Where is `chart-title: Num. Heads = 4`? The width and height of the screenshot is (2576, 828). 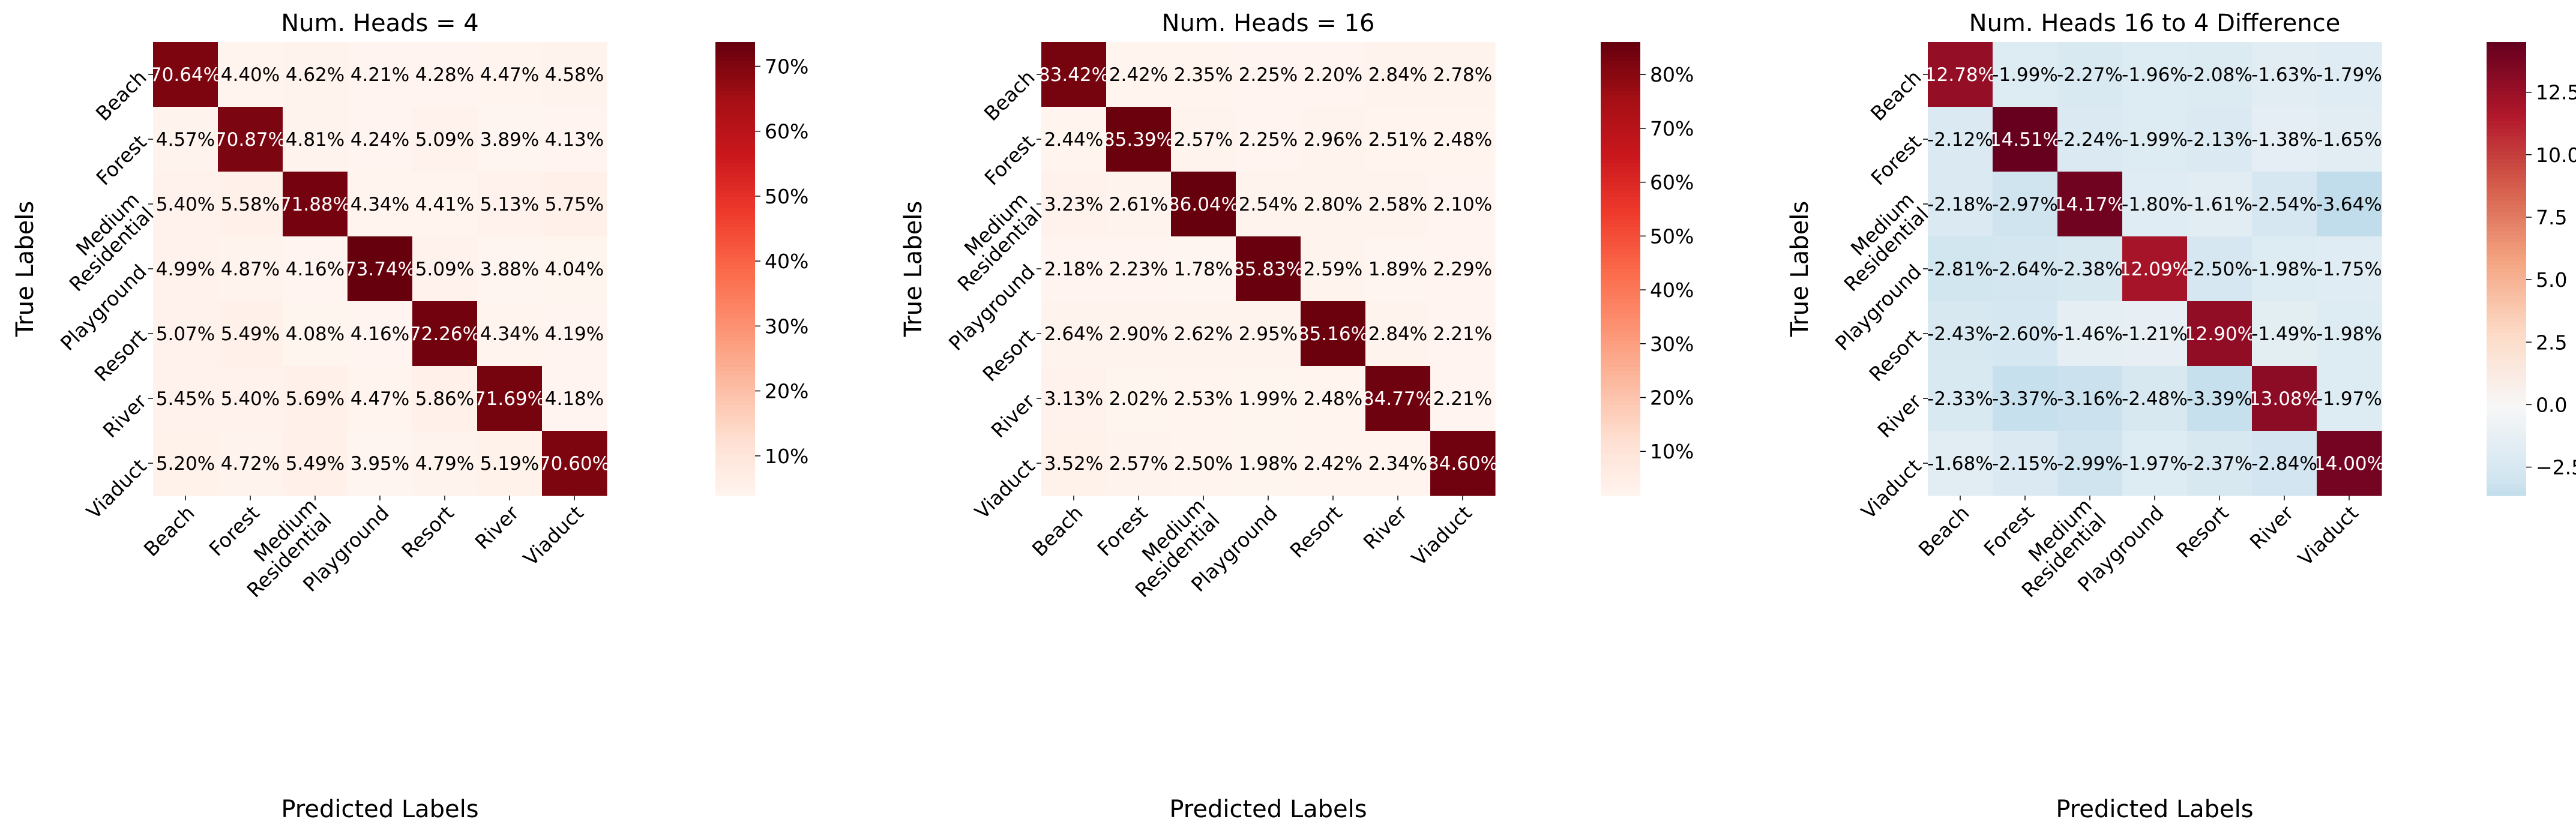
chart-title: Num. Heads = 4 is located at coordinates (380, 24).